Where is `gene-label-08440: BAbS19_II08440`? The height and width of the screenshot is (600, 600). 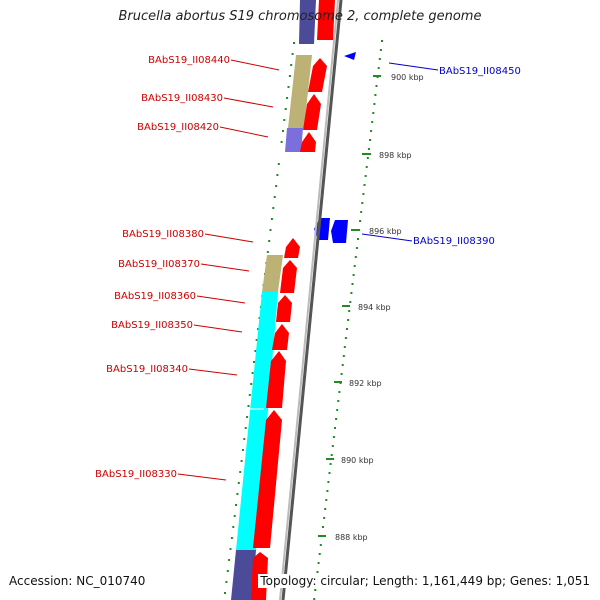 gene-label-08440: BAbS19_II08440 is located at coordinates (189, 60).